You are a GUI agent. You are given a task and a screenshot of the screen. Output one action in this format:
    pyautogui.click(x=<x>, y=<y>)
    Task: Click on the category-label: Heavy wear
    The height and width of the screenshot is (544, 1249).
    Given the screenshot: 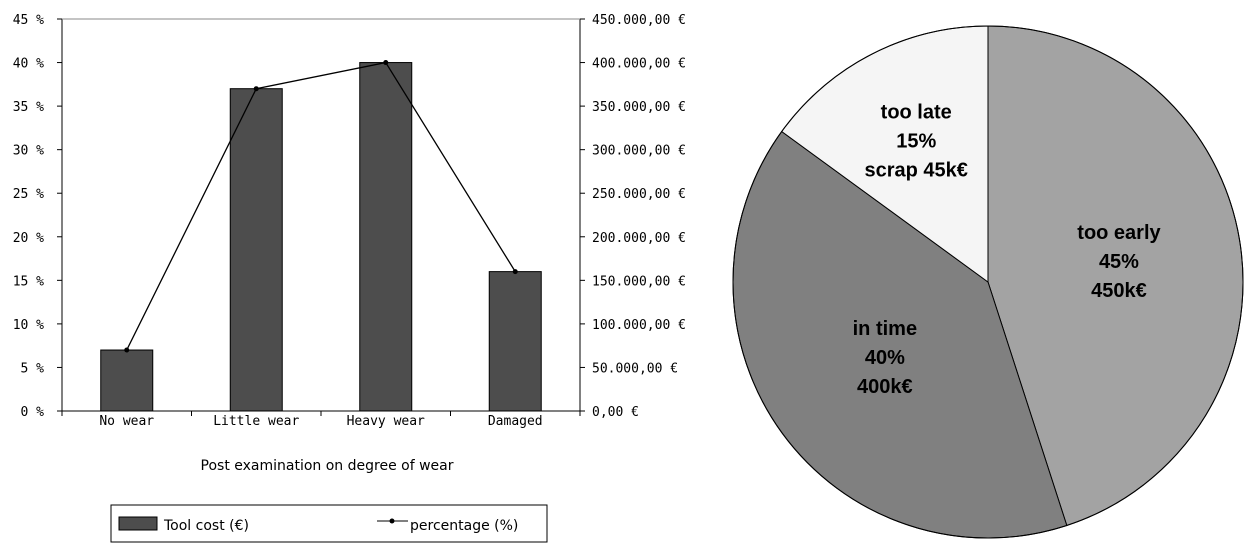 What is the action you would take?
    pyautogui.click(x=386, y=421)
    